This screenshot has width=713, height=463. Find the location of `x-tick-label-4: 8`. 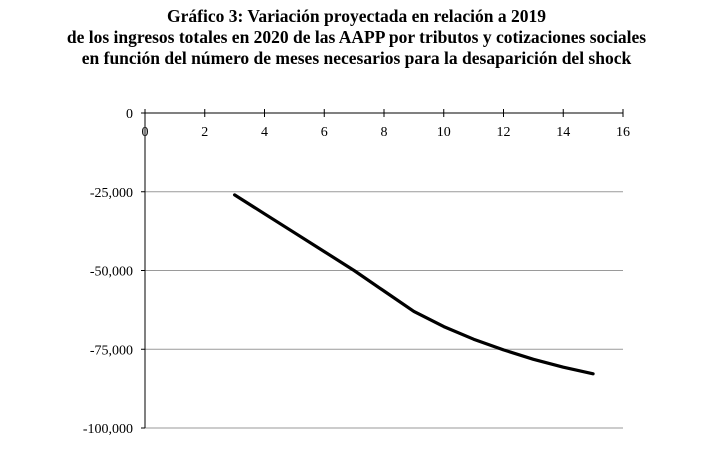

x-tick-label-4: 8 is located at coordinates (384, 132).